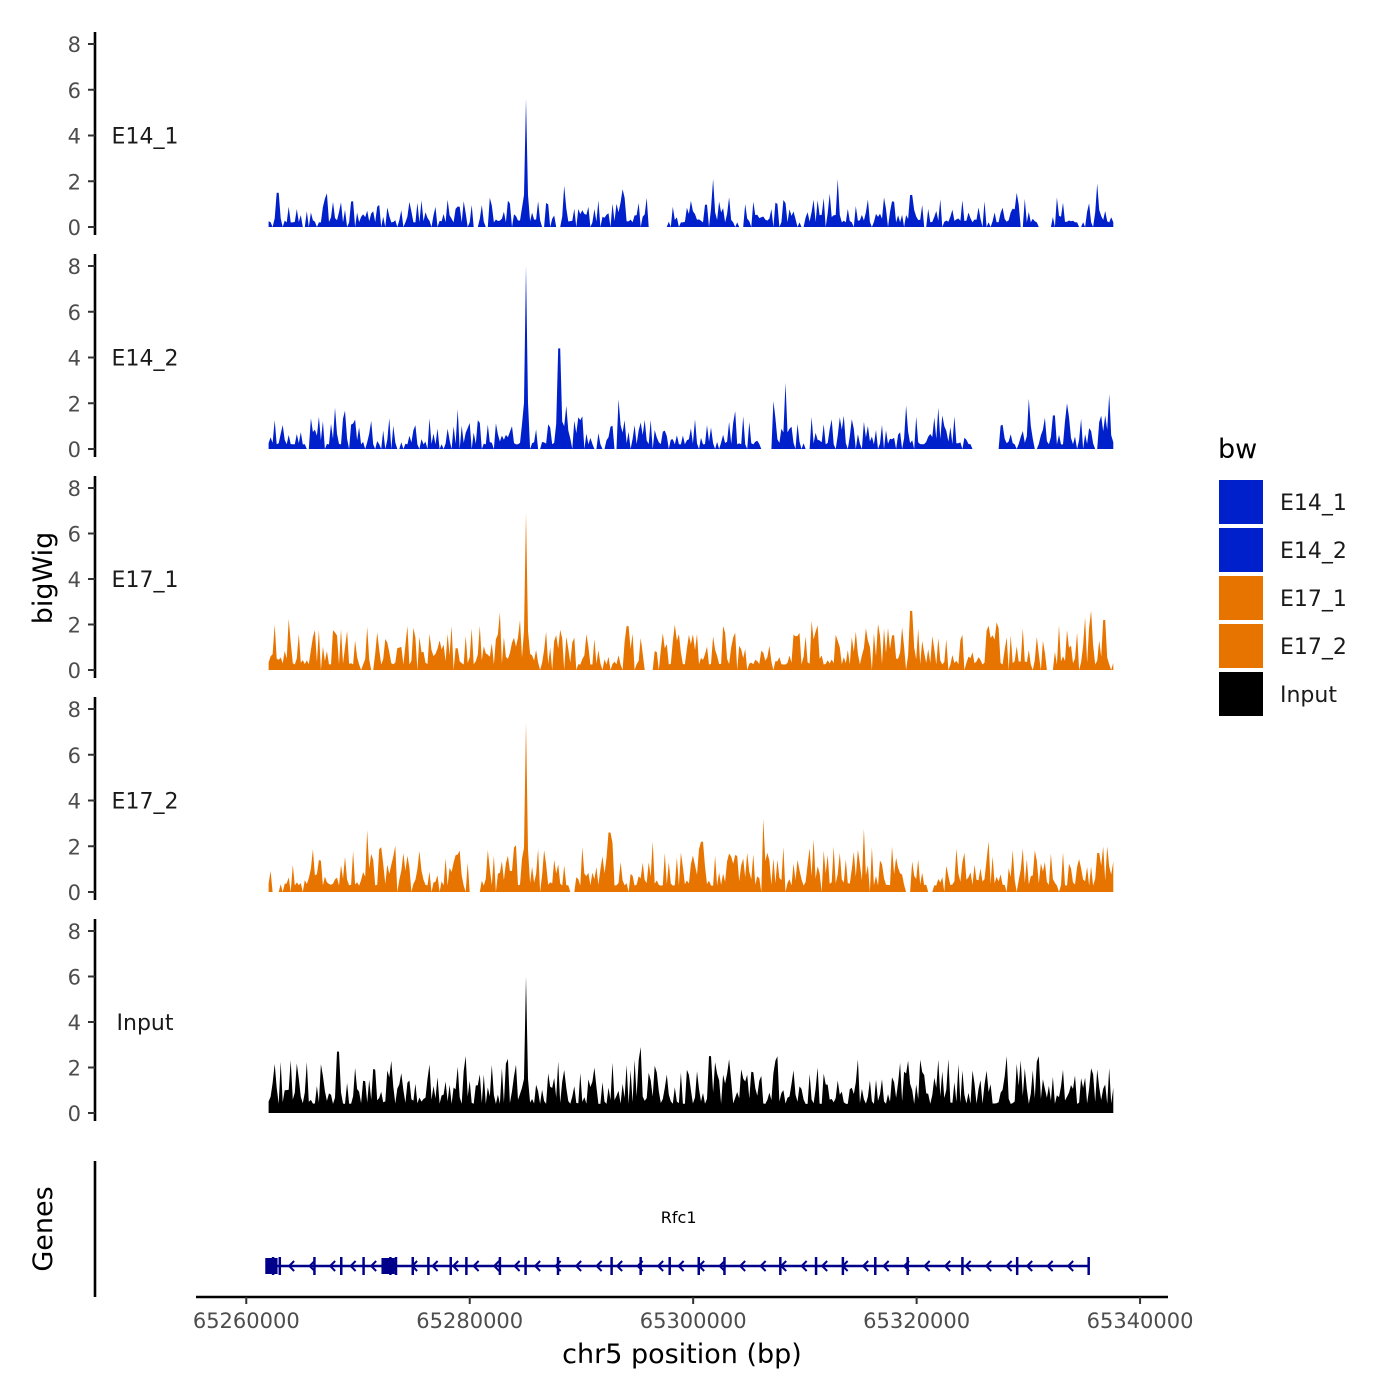 The height and width of the screenshot is (1400, 1400). Describe the element at coordinates (74, 359) in the screenshot. I see `y-tick-label-E14_2-4: 4` at that location.